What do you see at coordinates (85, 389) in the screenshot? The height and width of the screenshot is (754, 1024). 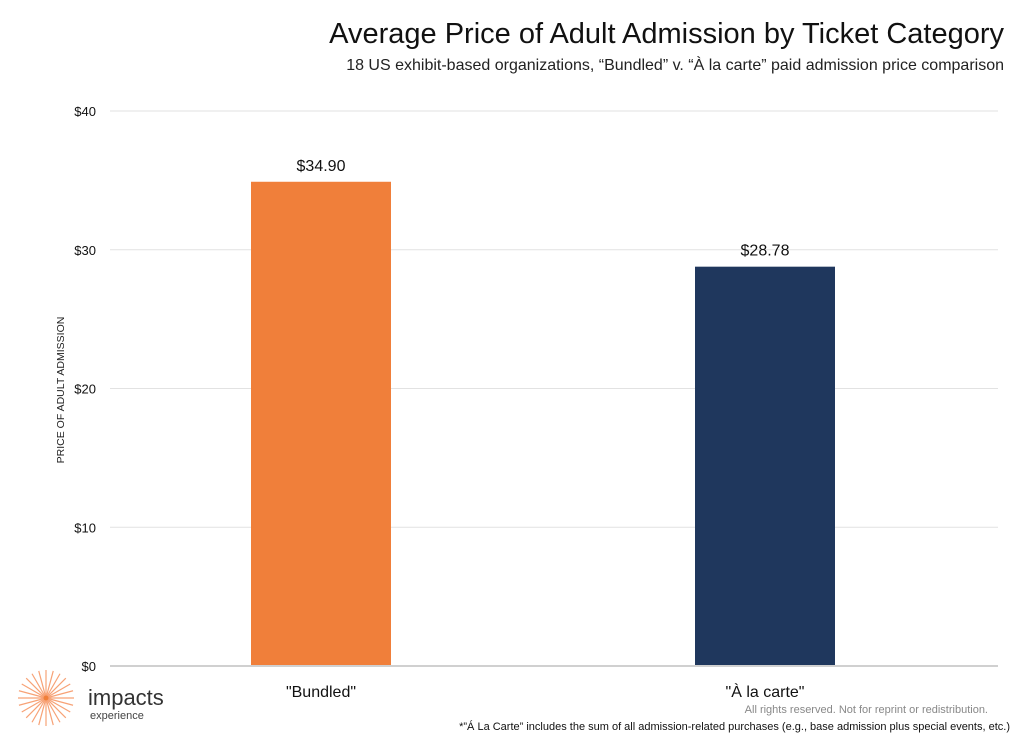 I see `y-tick-label: $20` at bounding box center [85, 389].